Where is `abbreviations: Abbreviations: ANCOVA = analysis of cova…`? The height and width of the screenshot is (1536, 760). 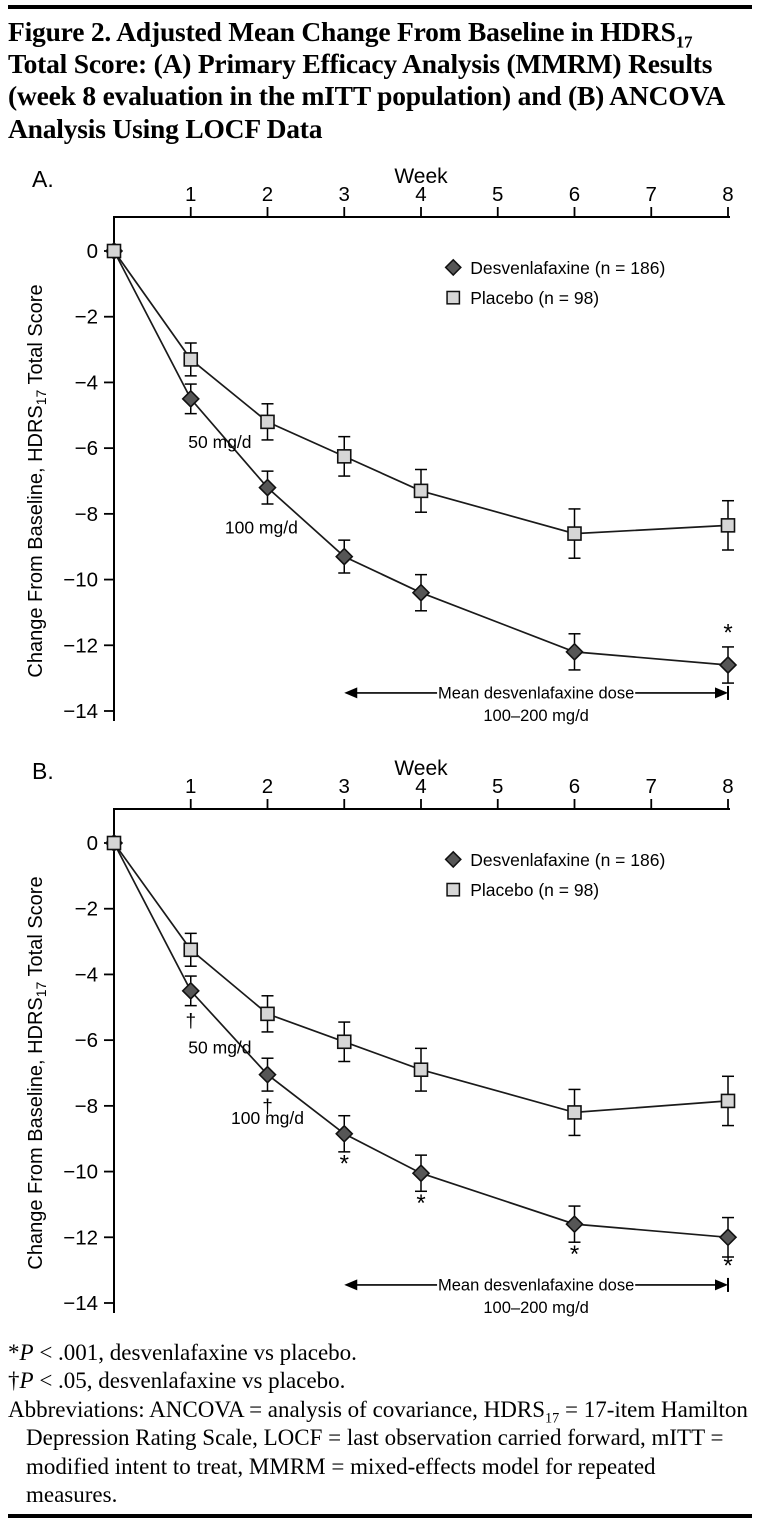
abbreviations: Abbreviations: ANCOVA = analysis of cova… is located at coordinates (380, 1453).